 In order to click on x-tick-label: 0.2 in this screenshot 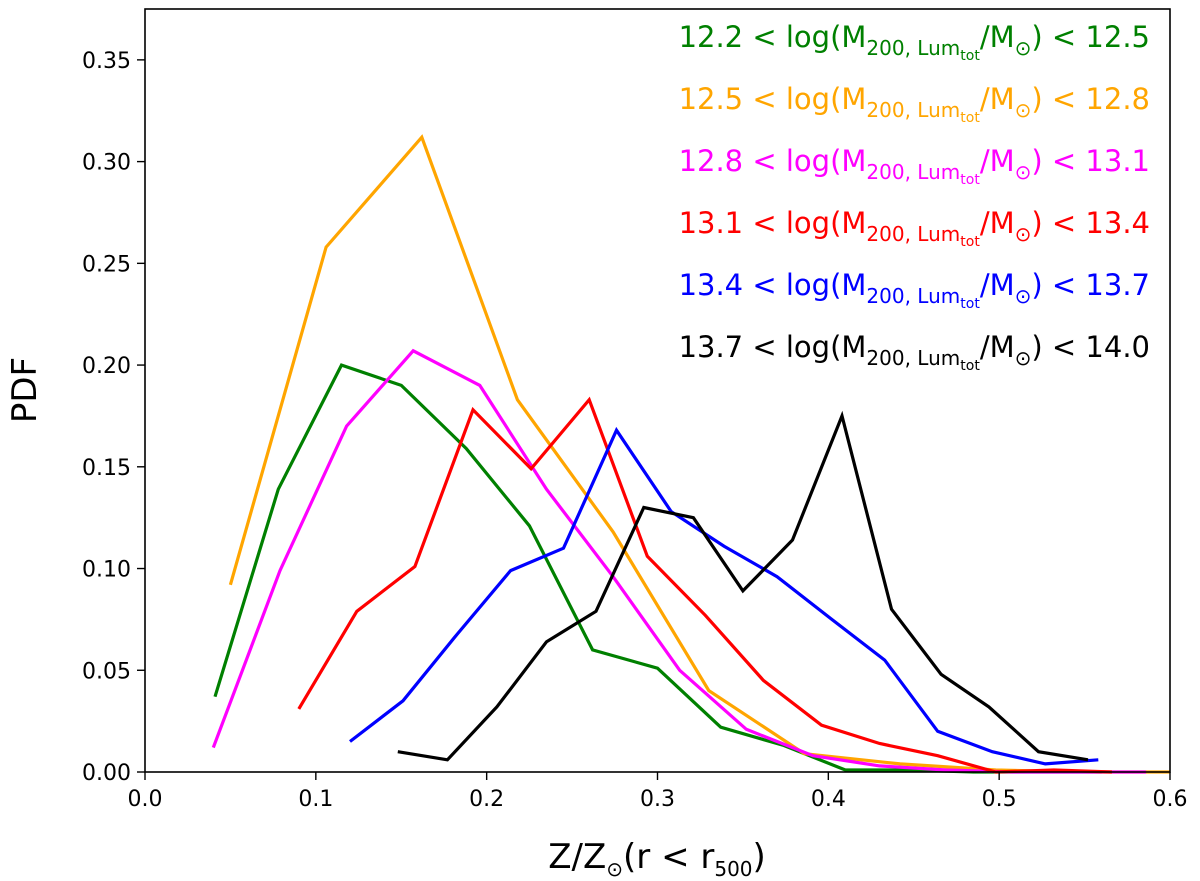, I will do `click(486, 799)`.